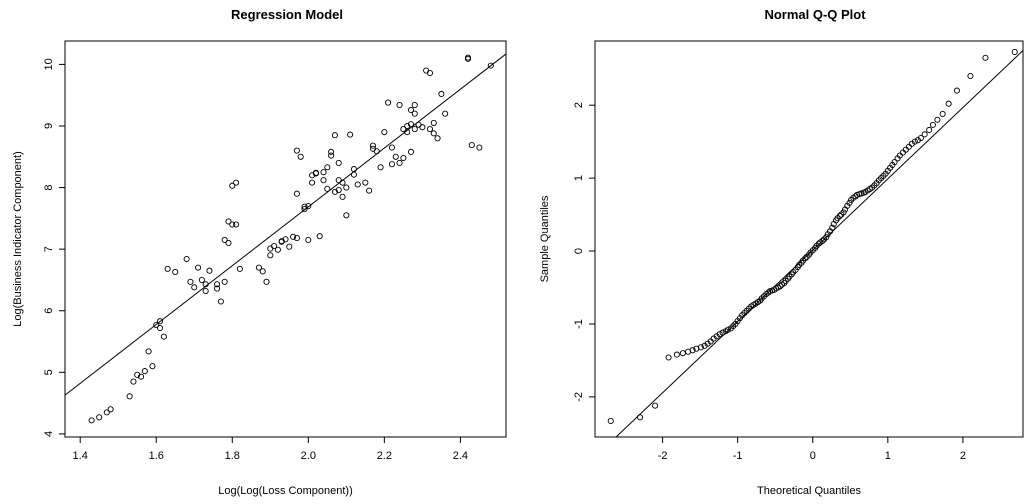 The image size is (1026, 504). What do you see at coordinates (384, 456) in the screenshot?
I see `regression-x-tick-label: 2.2` at bounding box center [384, 456].